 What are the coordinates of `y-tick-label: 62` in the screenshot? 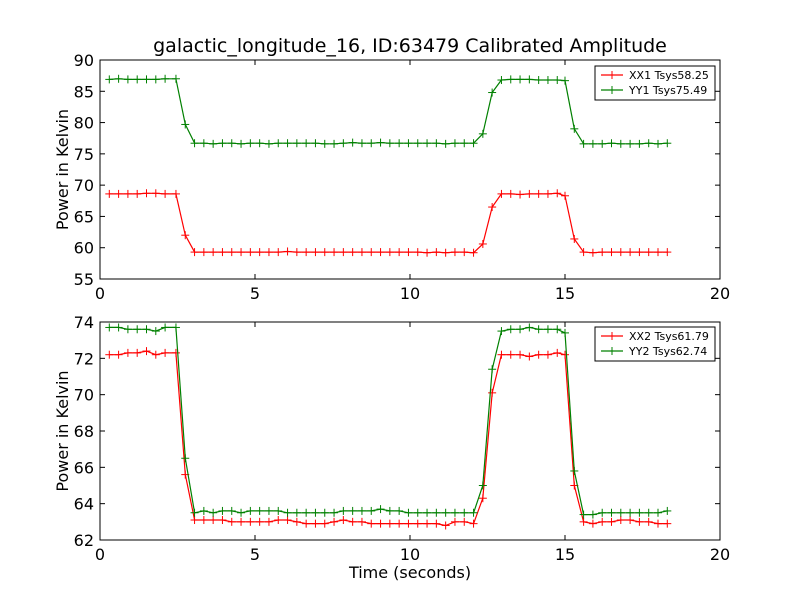 It's located at (84, 540).